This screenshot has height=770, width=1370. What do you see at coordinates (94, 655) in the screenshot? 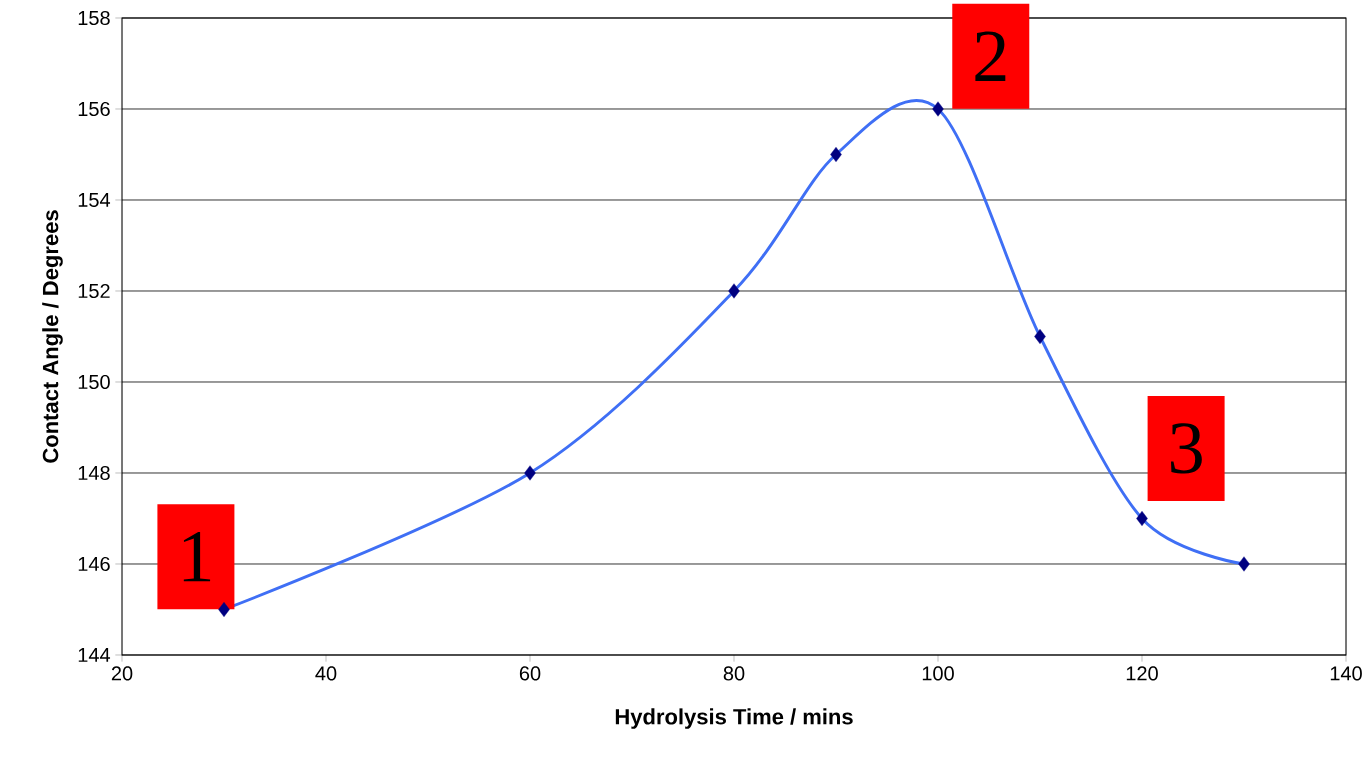
I see `y-tick-label: 144` at bounding box center [94, 655].